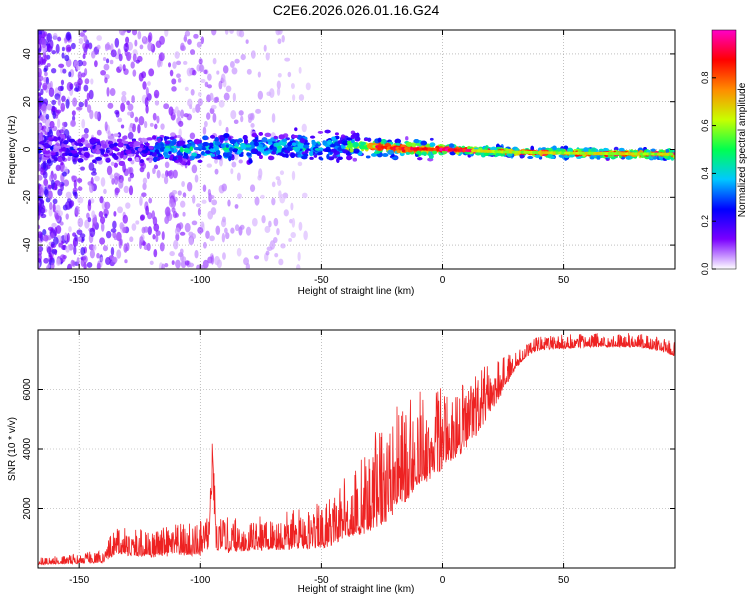 Image resolution: width=750 pixels, height=600 pixels. What do you see at coordinates (564, 280) in the screenshot?
I see `spectrogram-x-tick-label: 50` at bounding box center [564, 280].